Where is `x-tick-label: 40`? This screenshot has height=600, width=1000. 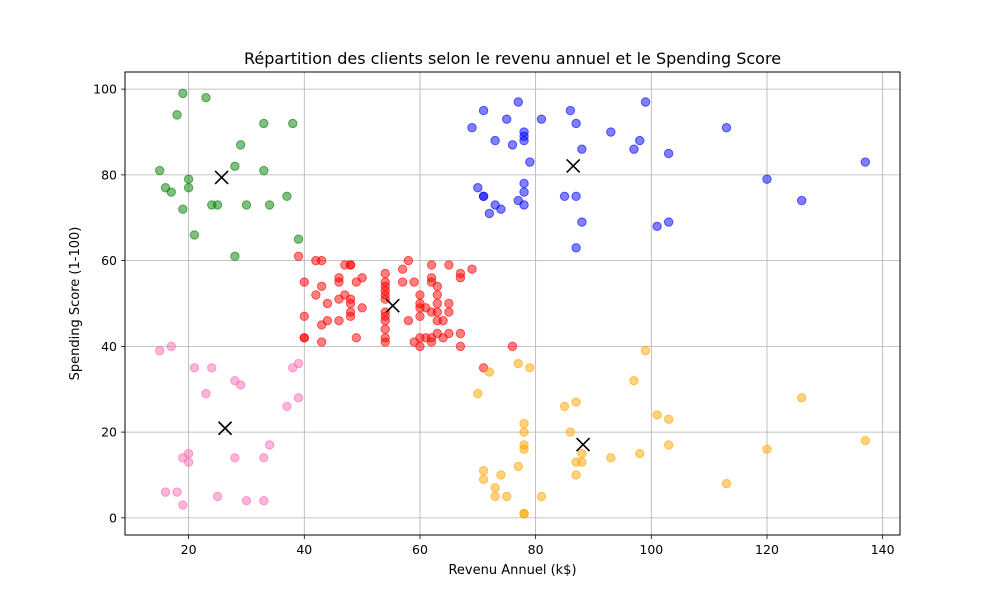 x-tick-label: 40 is located at coordinates (304, 549).